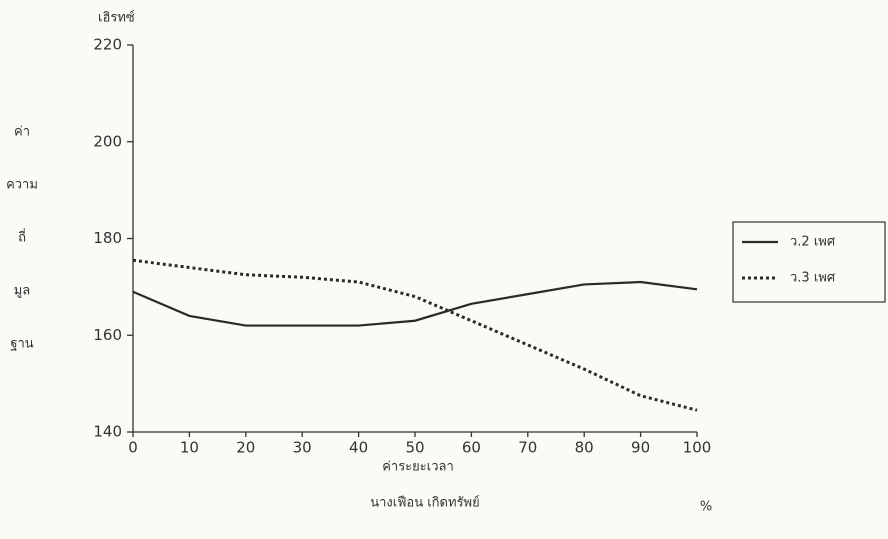  Describe the element at coordinates (22, 237) in the screenshot. I see `y-axis-label: ถี่` at that location.